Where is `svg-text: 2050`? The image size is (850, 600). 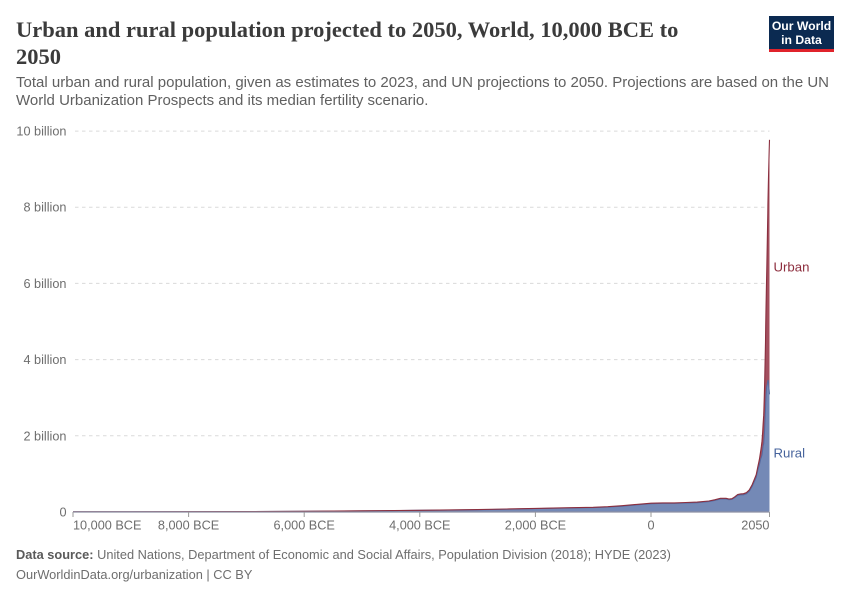
svg-text: 2050 is located at coordinates (755, 526).